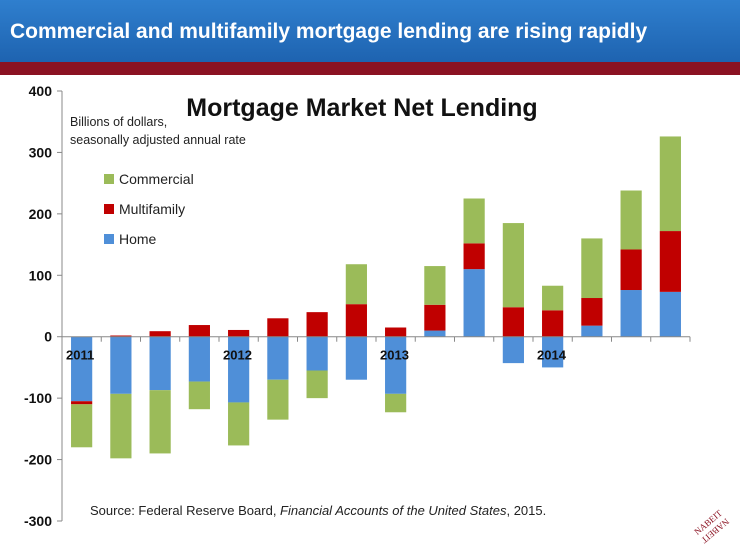 The height and width of the screenshot is (555, 740). What do you see at coordinates (199, 359) in the screenshot?
I see `bar-home-2011-q4` at bounding box center [199, 359].